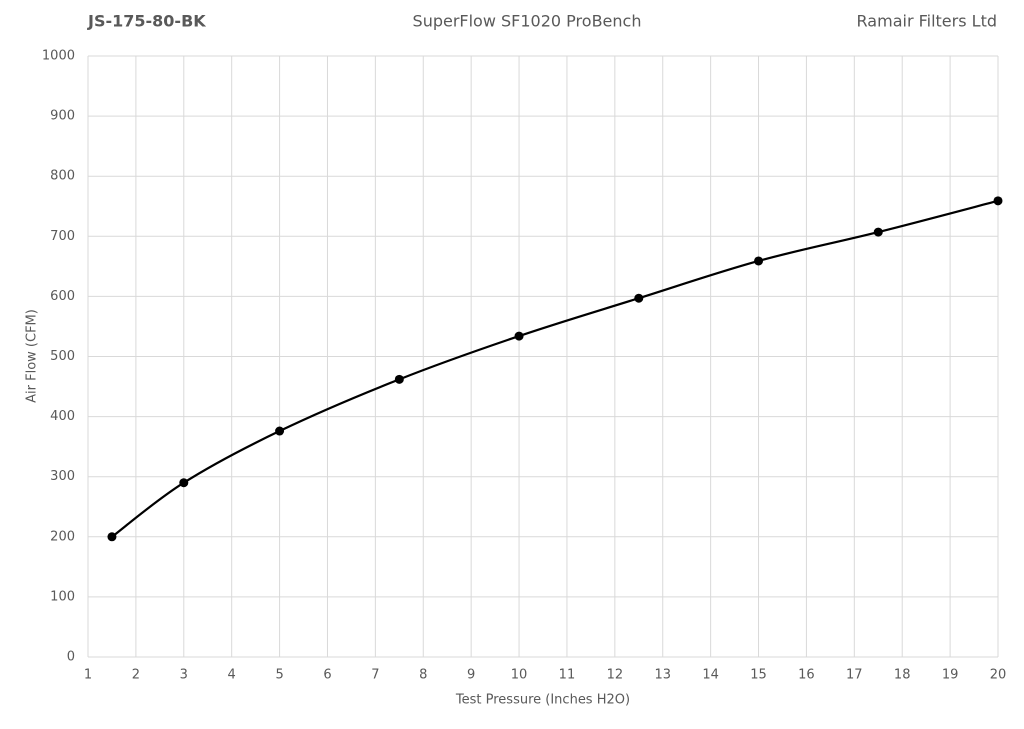 The height and width of the screenshot is (729, 1024). Describe the element at coordinates (62, 416) in the screenshot. I see `y-tick-label: 400` at that location.